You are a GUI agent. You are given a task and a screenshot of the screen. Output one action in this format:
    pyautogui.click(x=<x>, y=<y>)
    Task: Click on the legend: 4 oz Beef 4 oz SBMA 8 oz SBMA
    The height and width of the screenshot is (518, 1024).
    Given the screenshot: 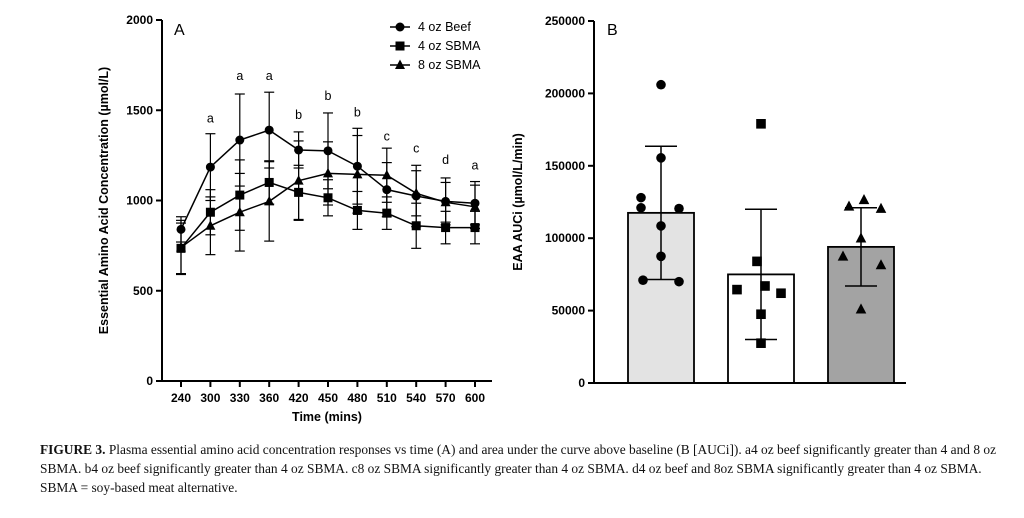 What is the action you would take?
    pyautogui.click(x=435, y=46)
    